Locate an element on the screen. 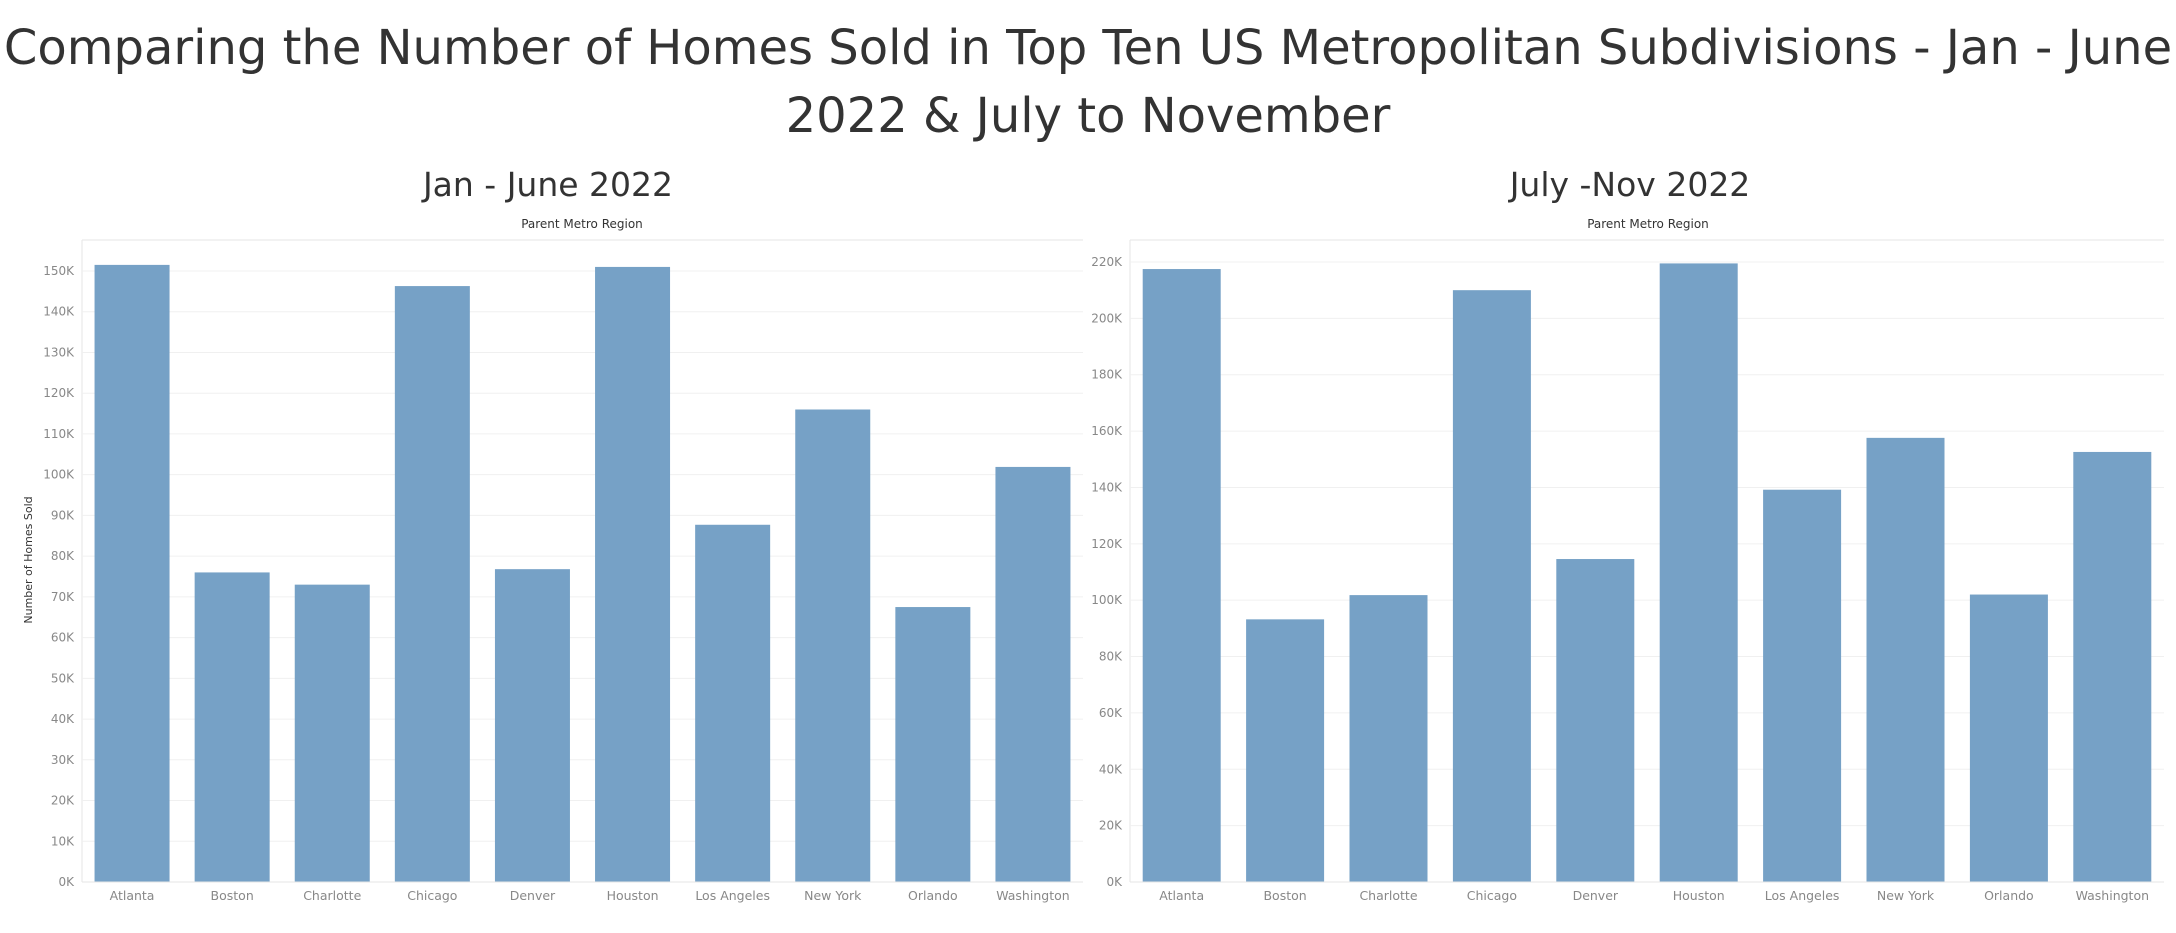 Image resolution: width=2176 pixels, height=933 pixels. y-axis-title: Number of Homes Sold is located at coordinates (28, 559).